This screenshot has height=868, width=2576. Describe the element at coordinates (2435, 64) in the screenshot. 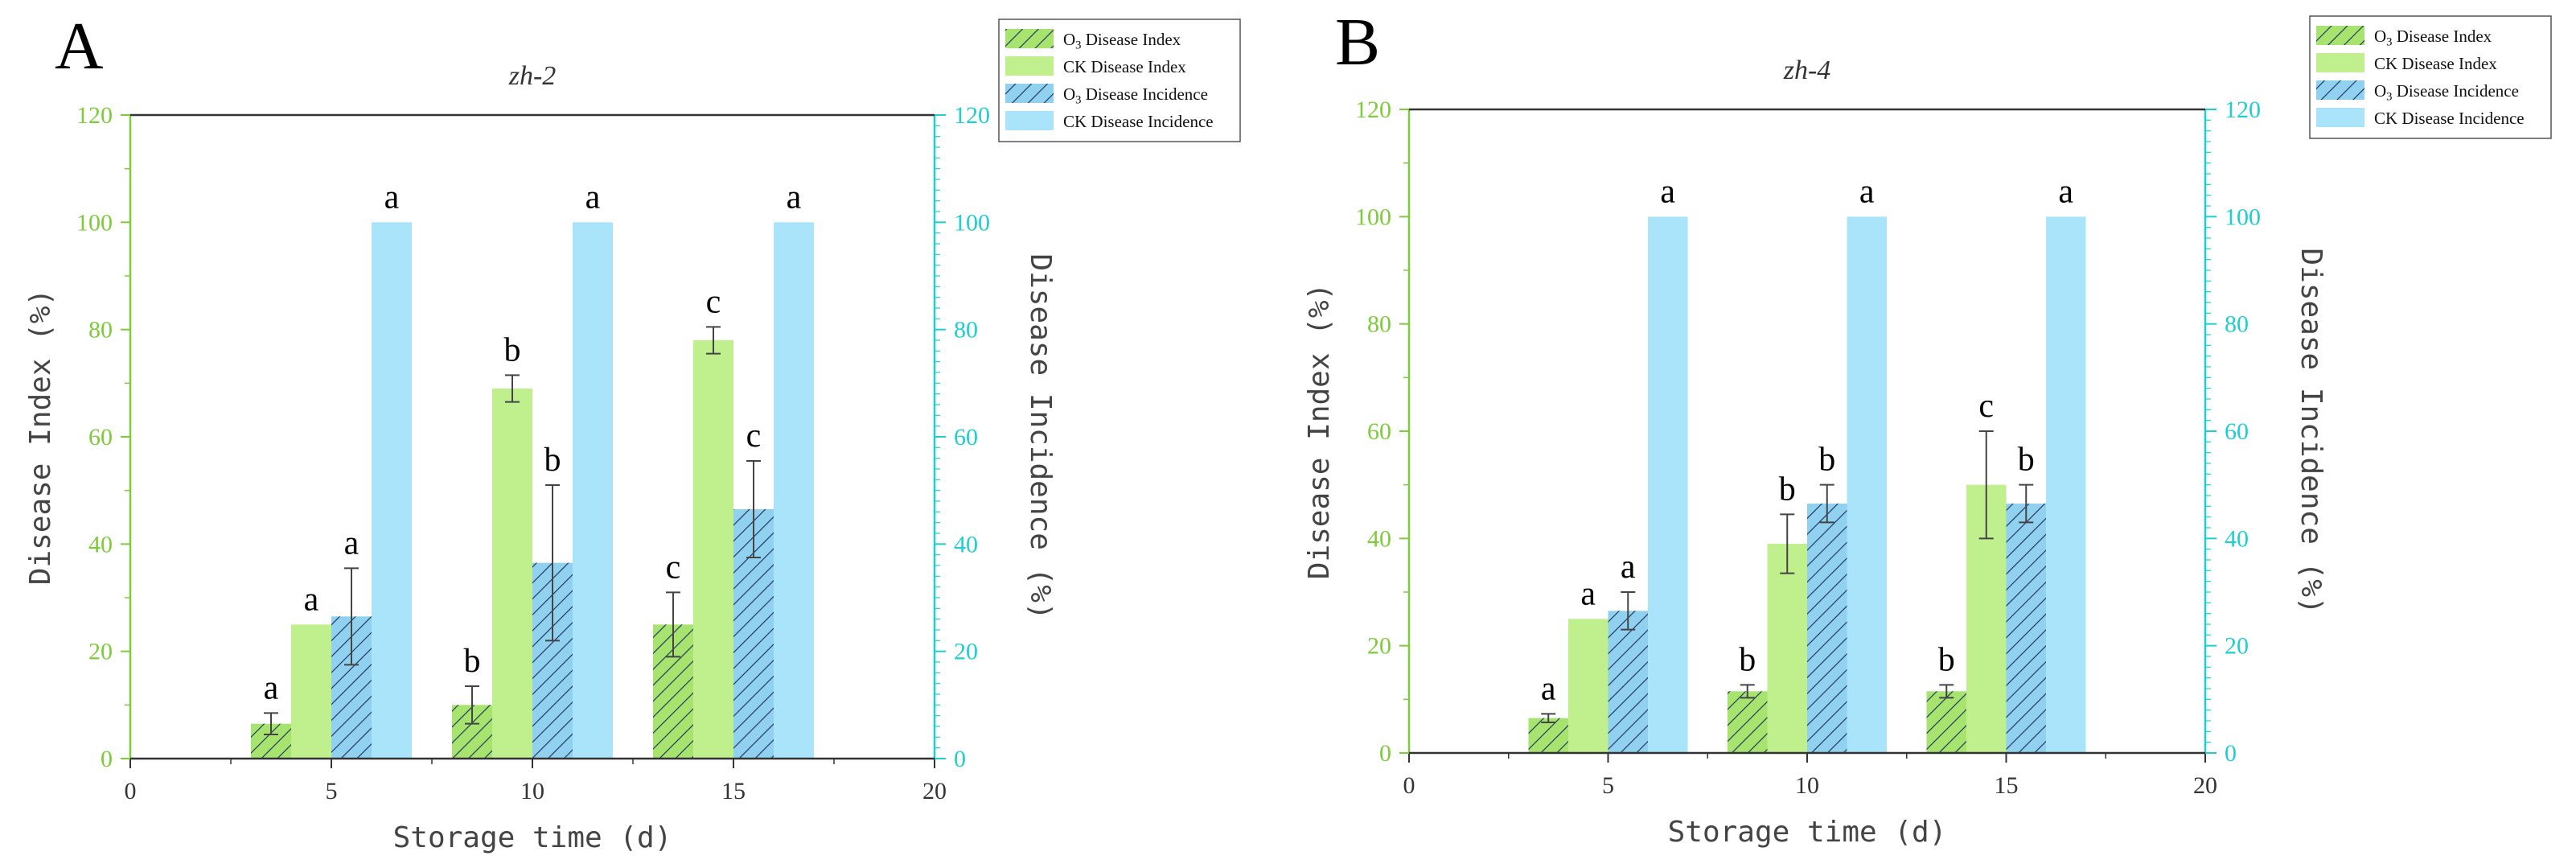

I see `legend-label: CK Disease Index` at that location.